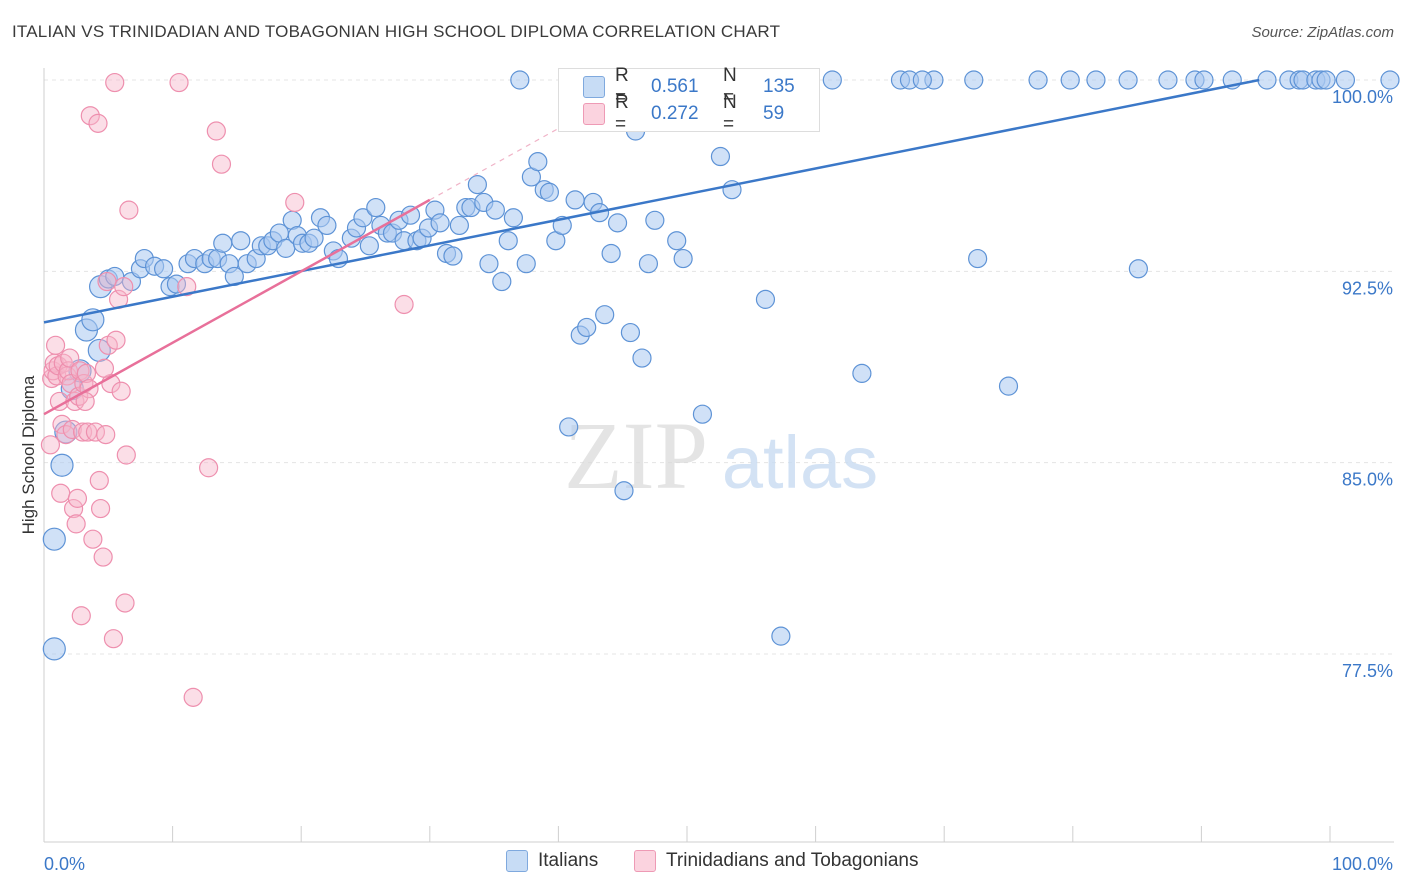 The width and height of the screenshot is (1406, 892). What do you see at coordinates (689, 100) in the screenshot?
I see `stats-legend: R = 0.561 N = 135 R = 0.272 N = 59` at bounding box center [689, 100].